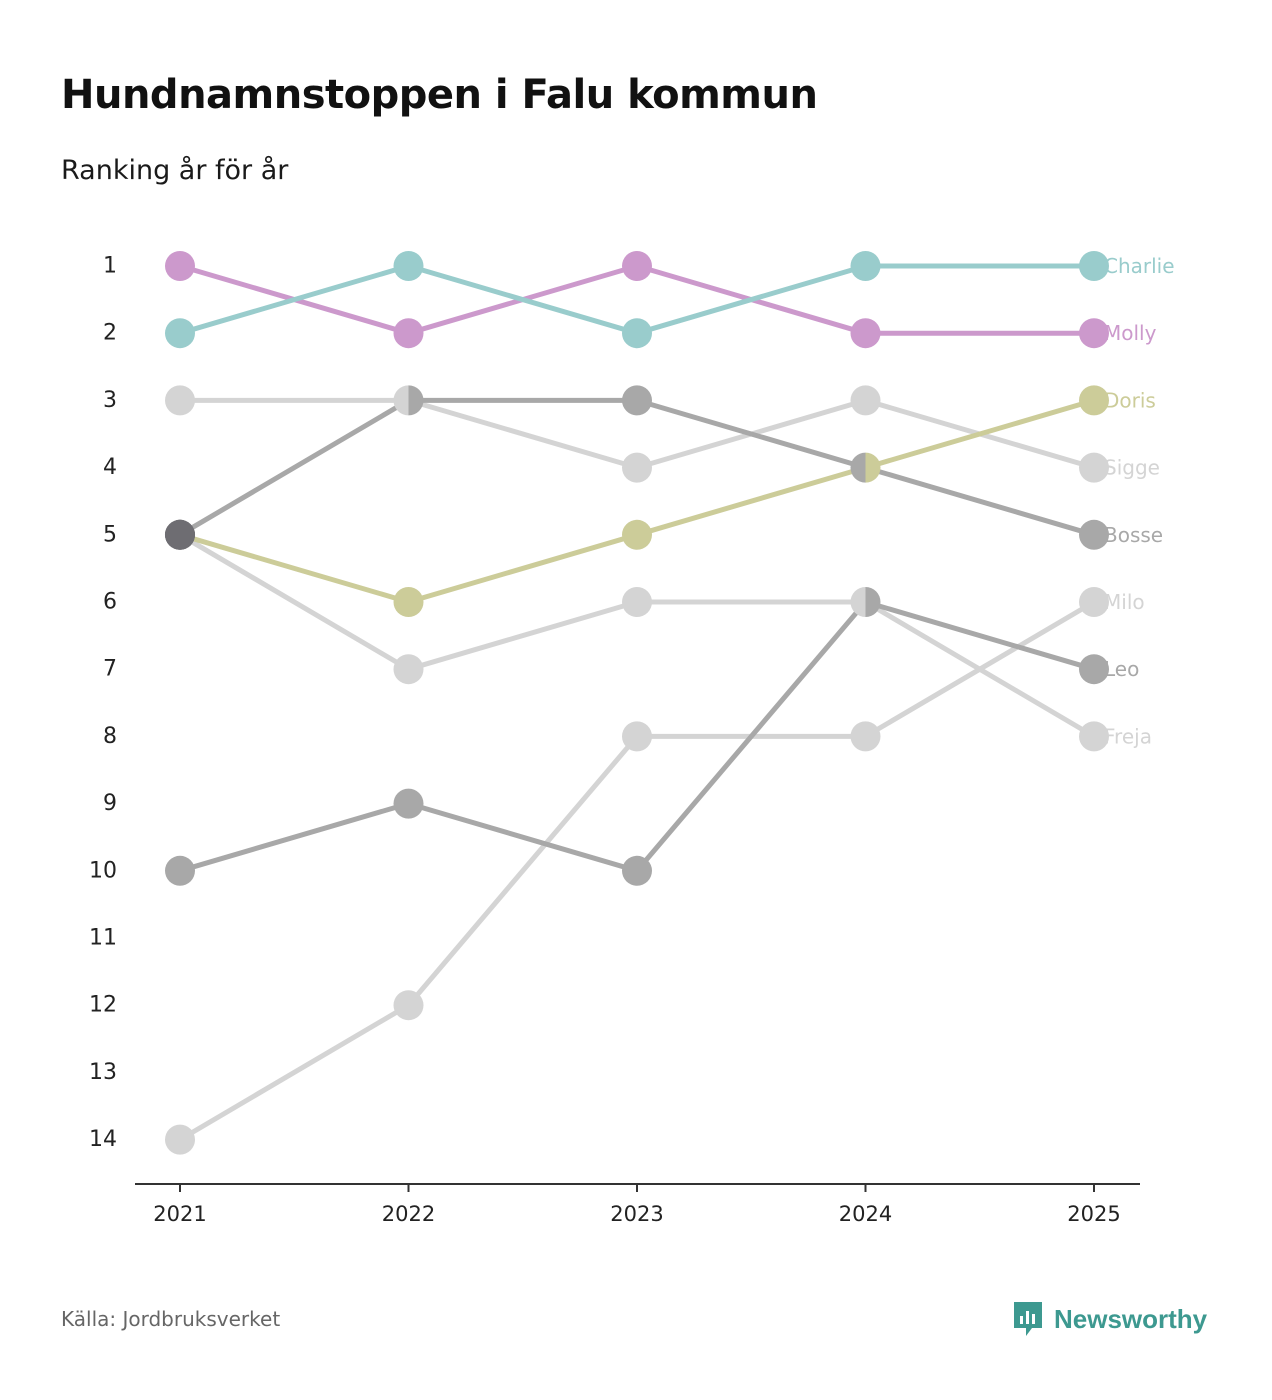  Describe the element at coordinates (1130, 333) in the screenshot. I see `series-label-molly: Molly` at that location.